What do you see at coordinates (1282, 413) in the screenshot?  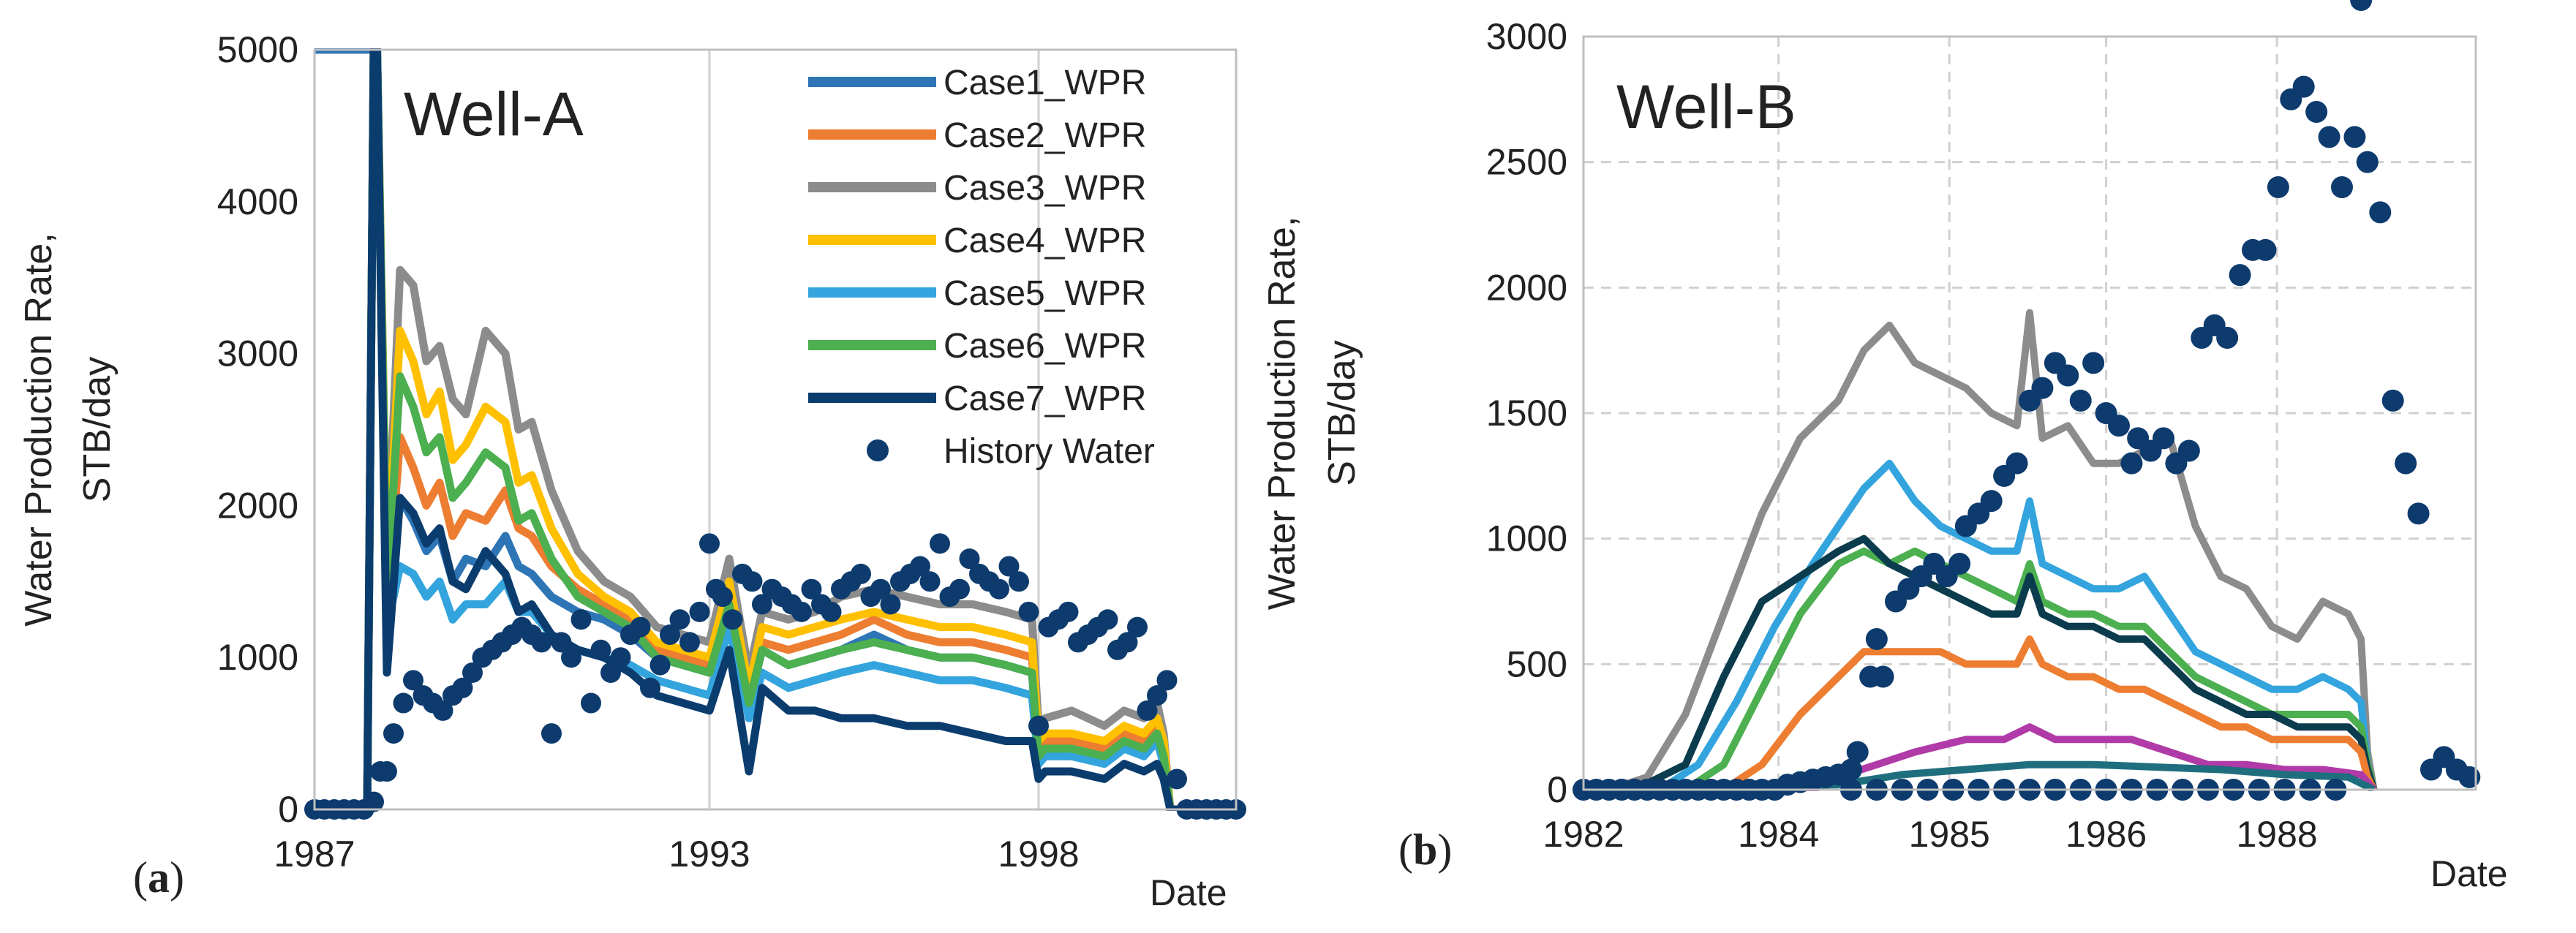 I see `chart-b-ylabel-line1: Water Production Rate,` at bounding box center [1282, 413].